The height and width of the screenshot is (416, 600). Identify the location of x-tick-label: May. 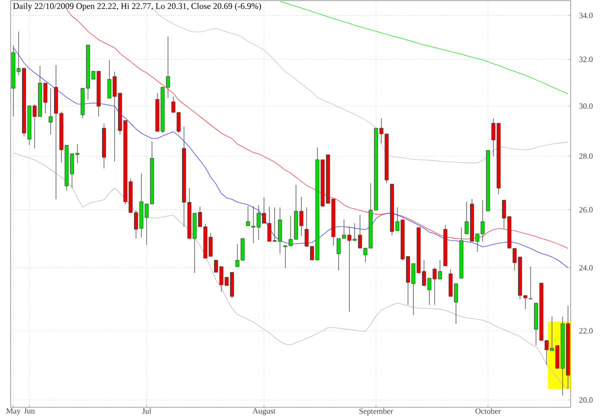
(13, 412).